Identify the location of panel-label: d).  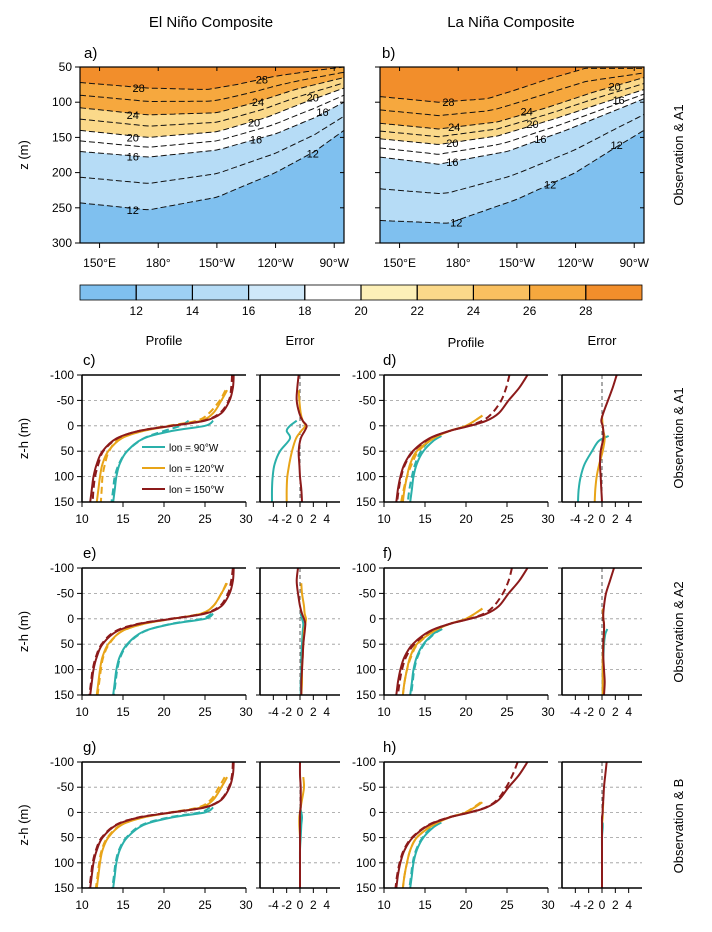
(389, 360).